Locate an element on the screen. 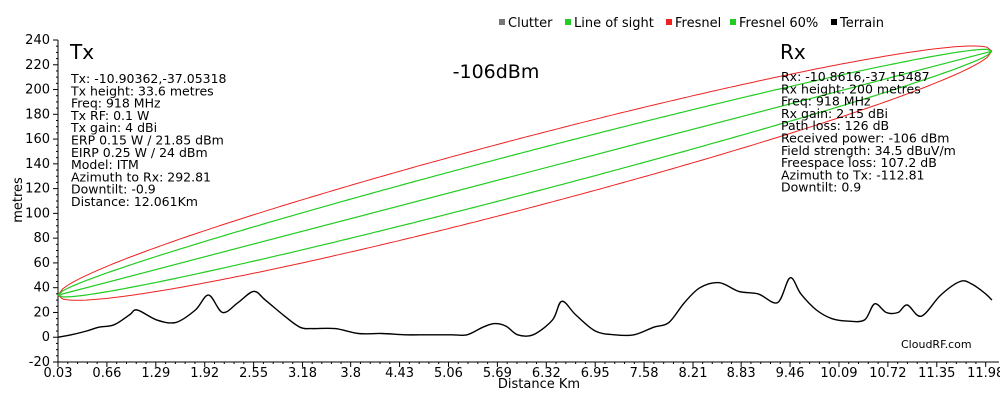 This screenshot has width=1000, height=400. y-tick-label: 80 is located at coordinates (41, 238).